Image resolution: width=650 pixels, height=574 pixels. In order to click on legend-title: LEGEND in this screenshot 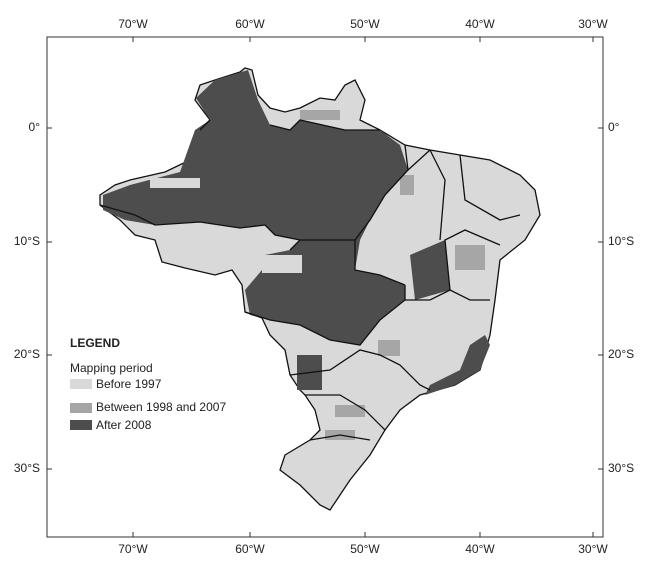, I will do `click(95, 343)`.